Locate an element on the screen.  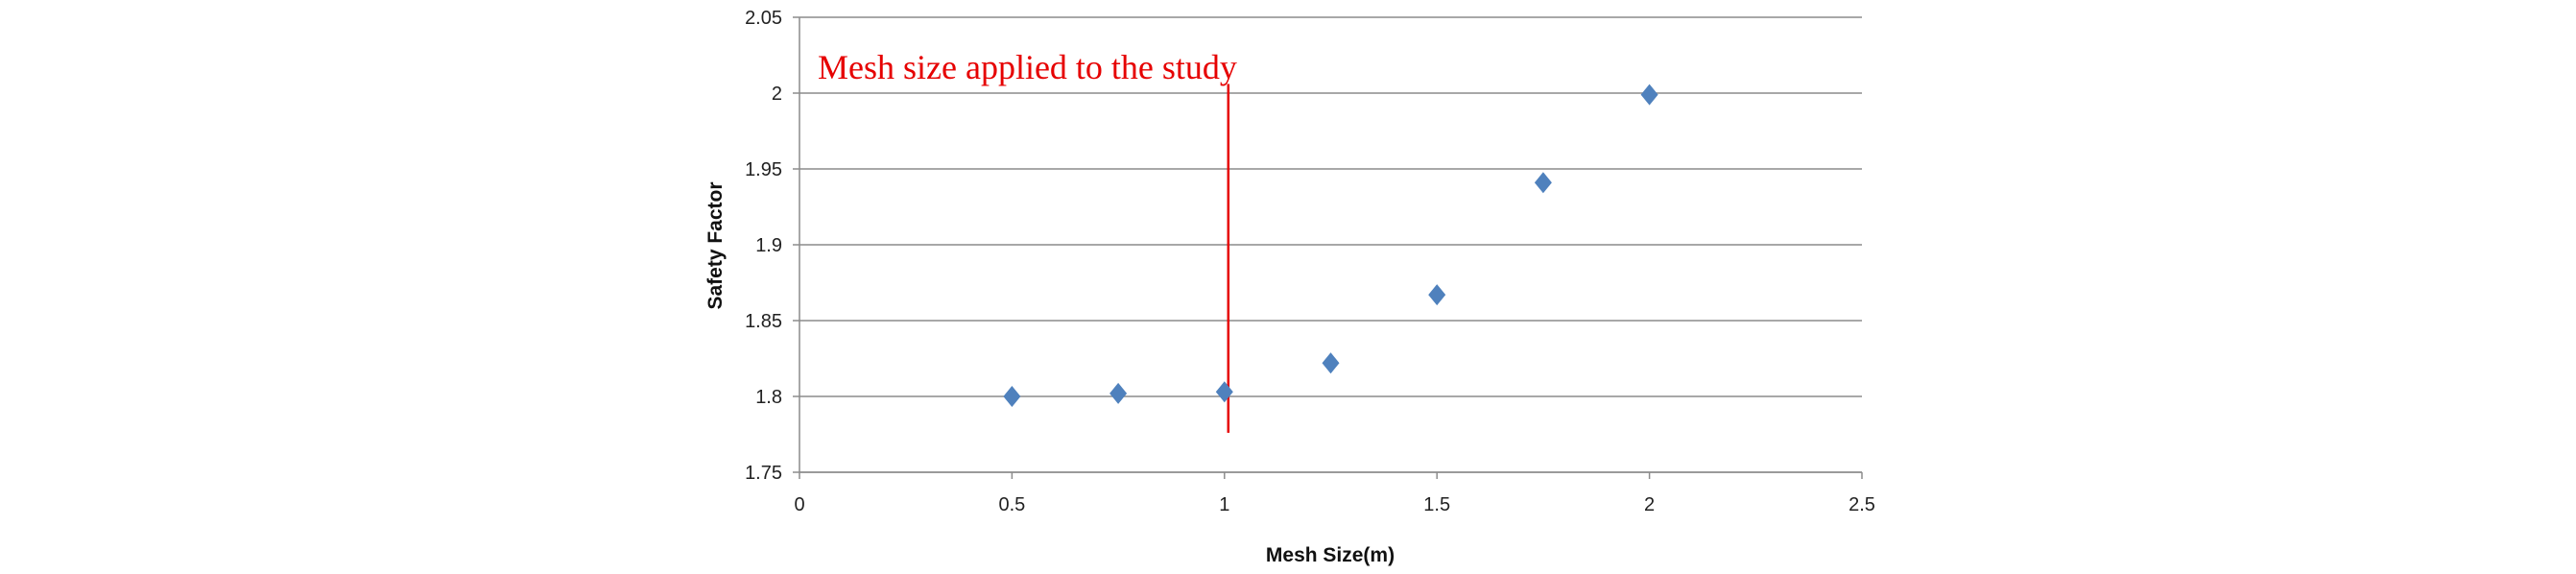
y-axis-title: Safety Factor is located at coordinates (715, 245).